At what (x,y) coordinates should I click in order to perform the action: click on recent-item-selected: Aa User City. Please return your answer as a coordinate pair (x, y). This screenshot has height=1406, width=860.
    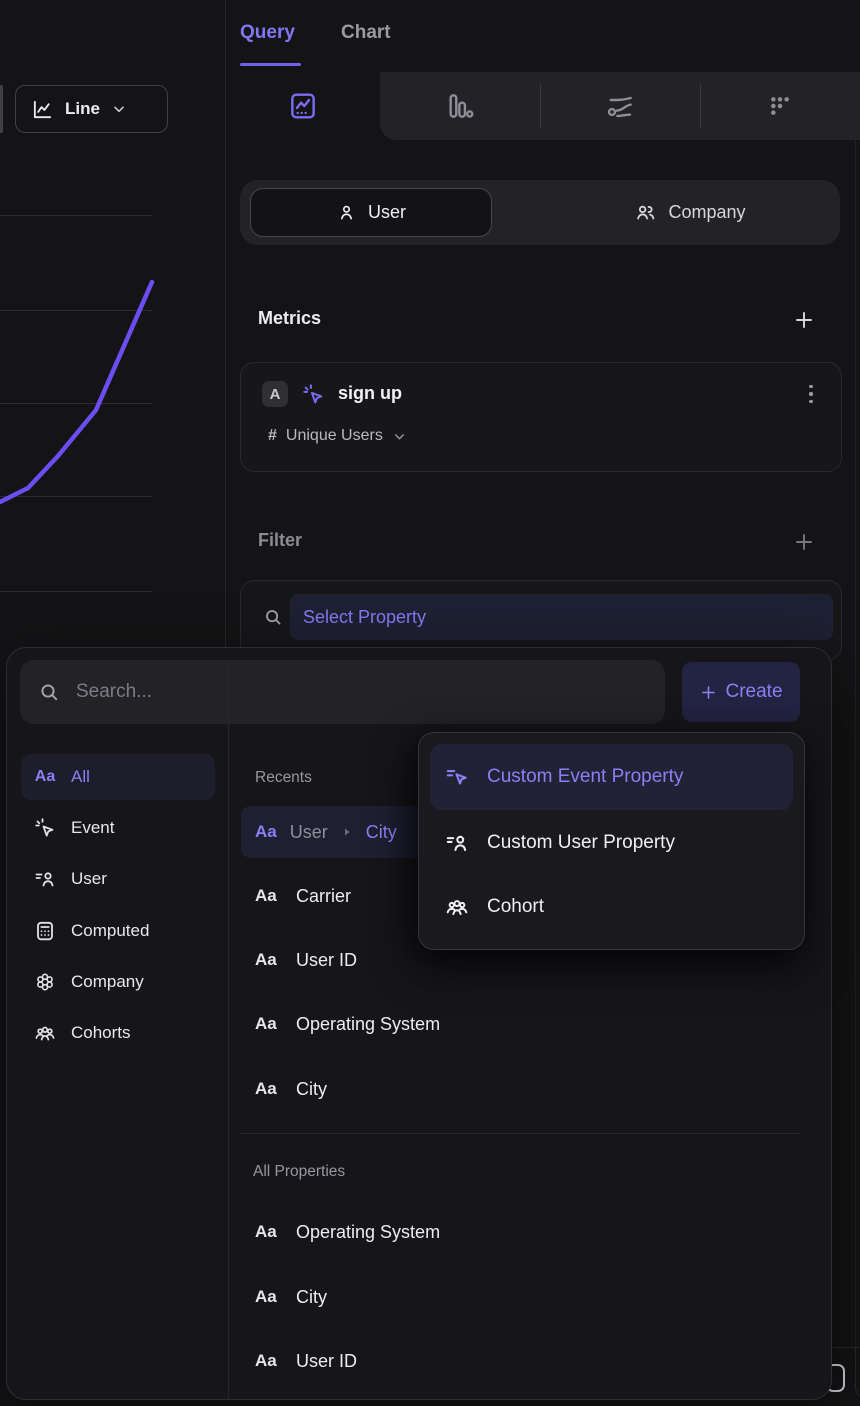
    Looking at the image, I should click on (332, 832).